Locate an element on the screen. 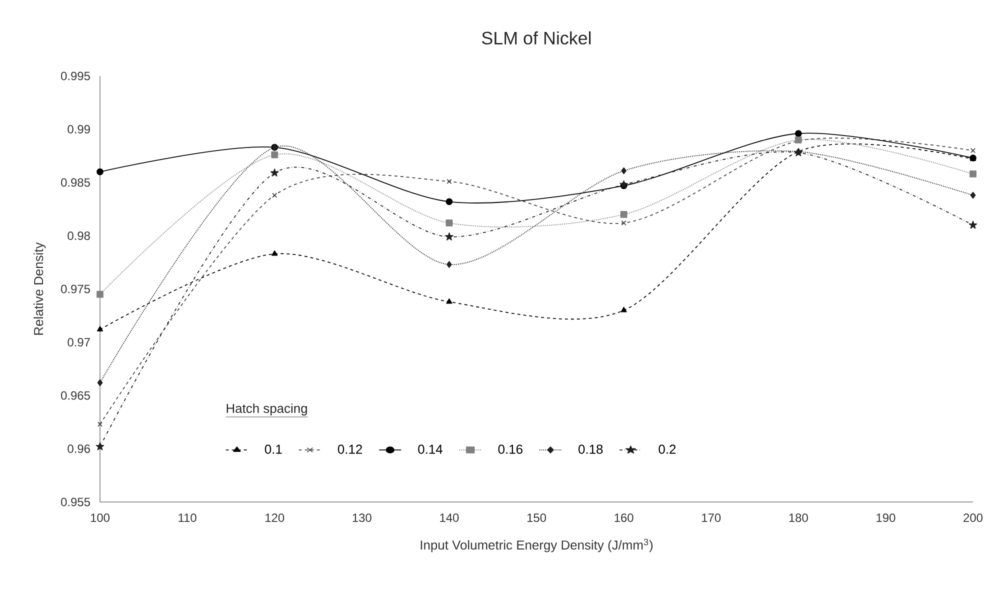 The height and width of the screenshot is (612, 990). x-tick-label: 170 is located at coordinates (711, 518).